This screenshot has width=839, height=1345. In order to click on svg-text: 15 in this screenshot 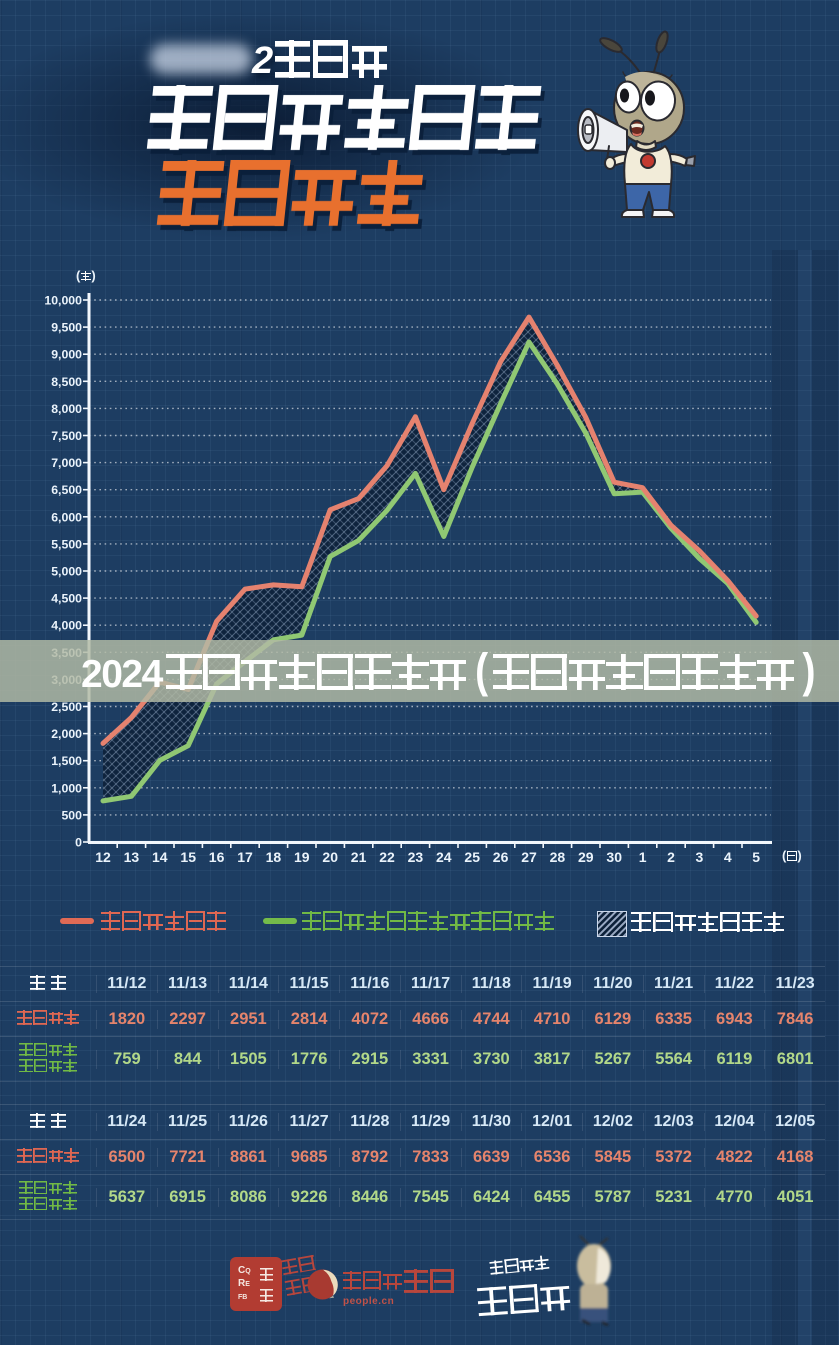, I will do `click(188, 857)`.